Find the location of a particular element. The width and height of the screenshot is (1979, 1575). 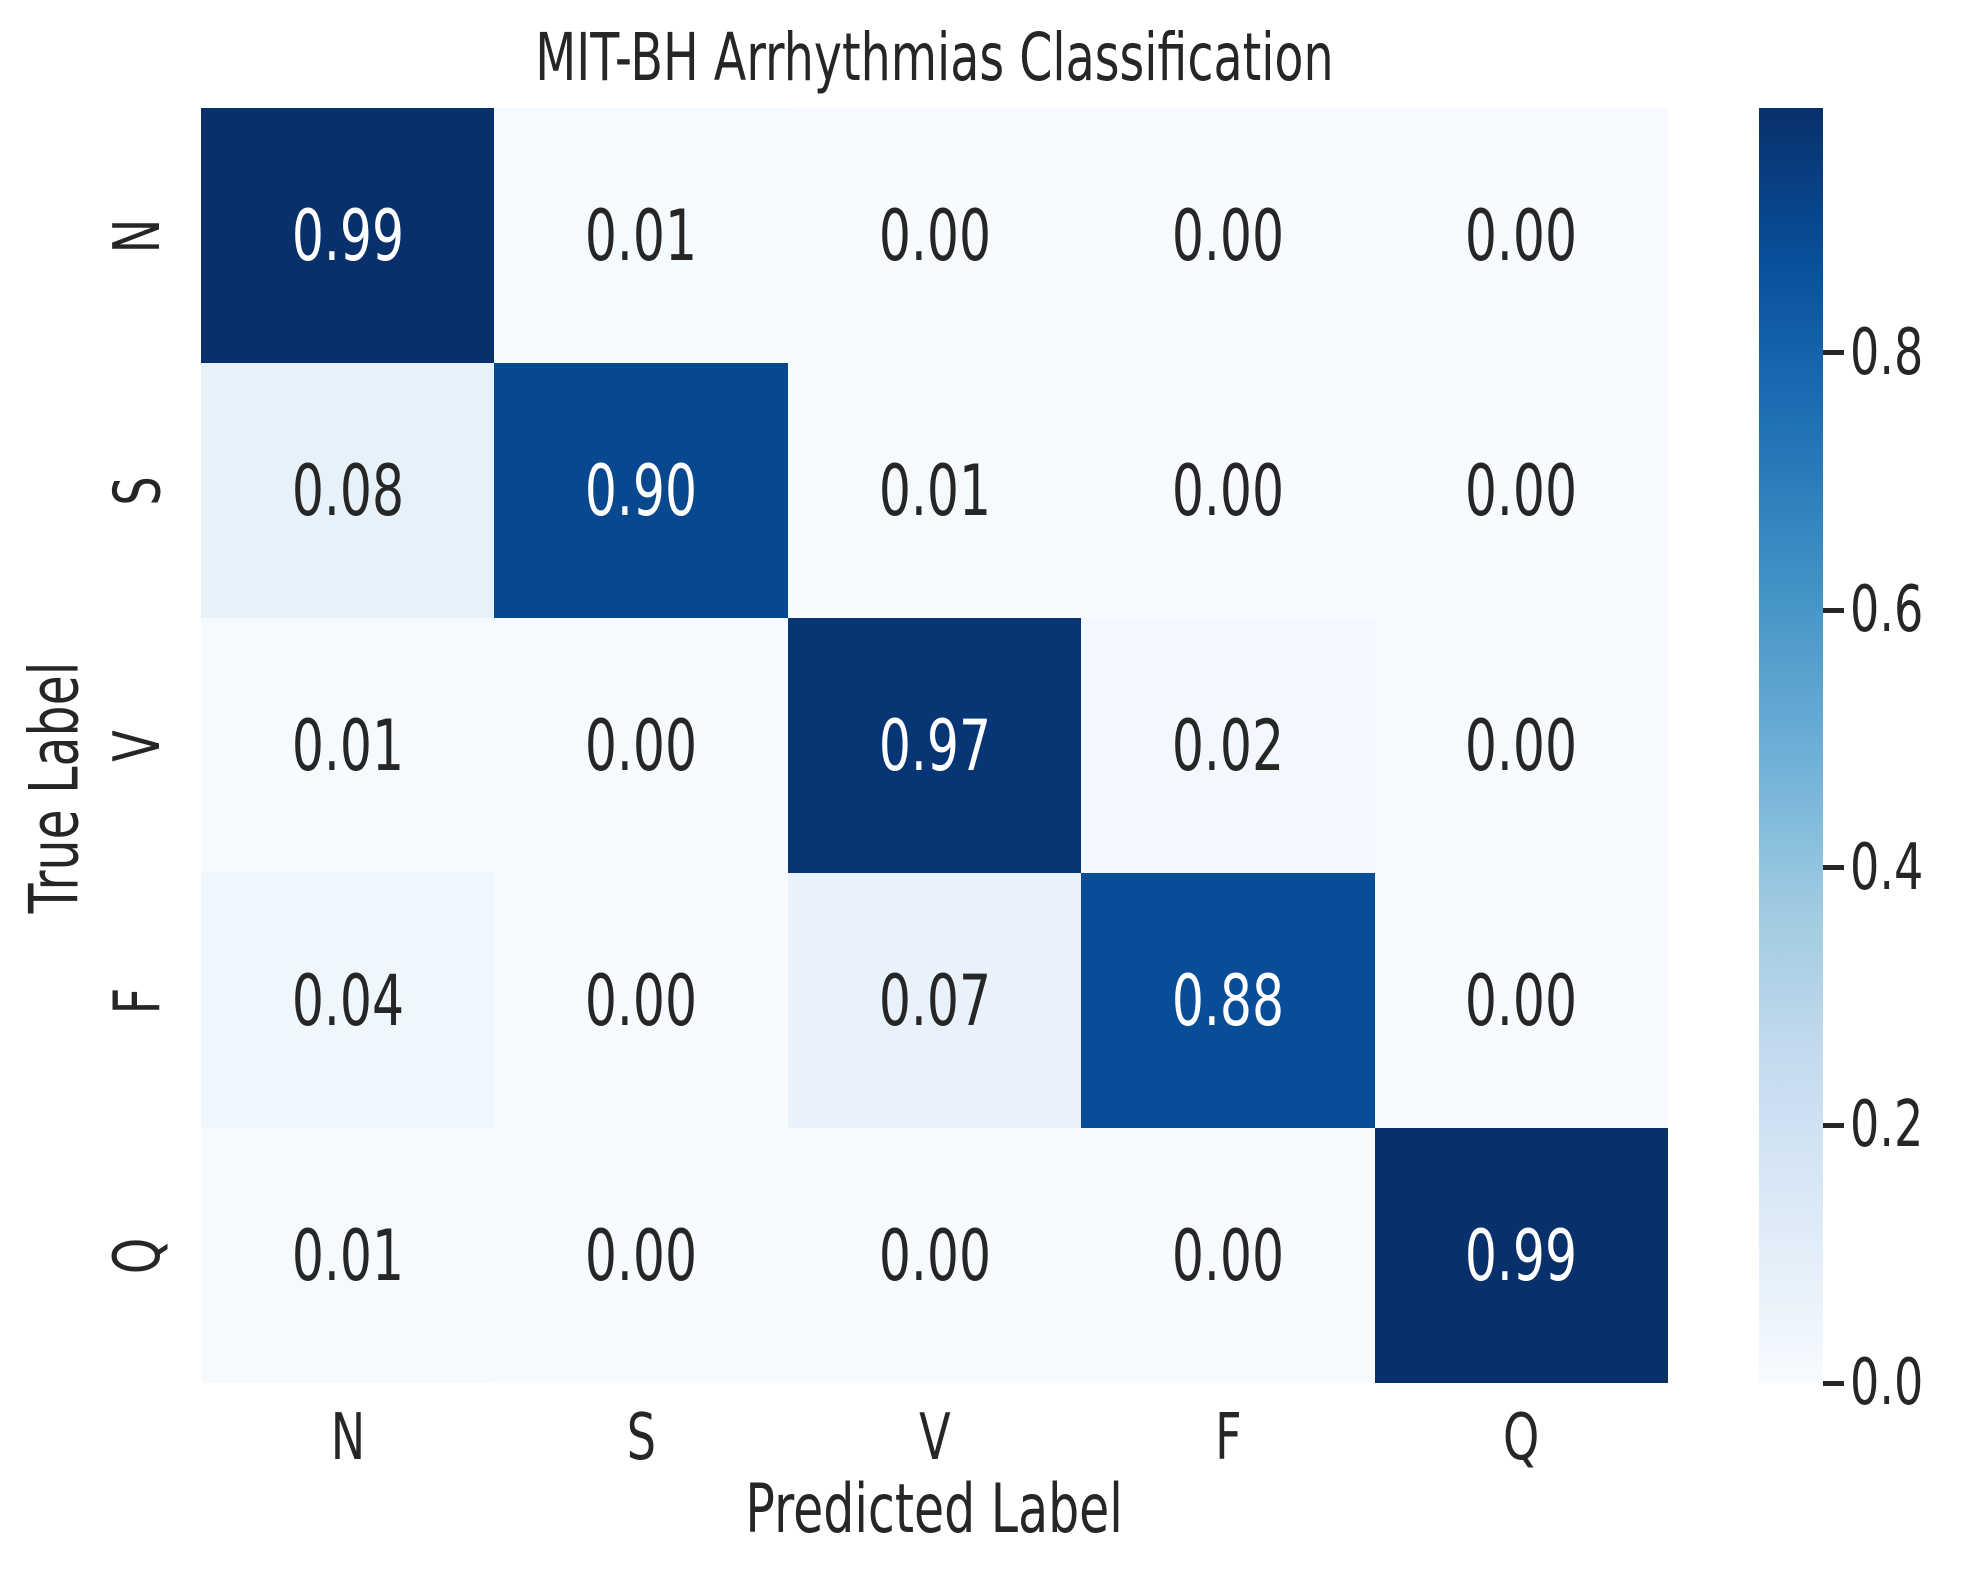

y-tick-label-text: N is located at coordinates (138, 235).